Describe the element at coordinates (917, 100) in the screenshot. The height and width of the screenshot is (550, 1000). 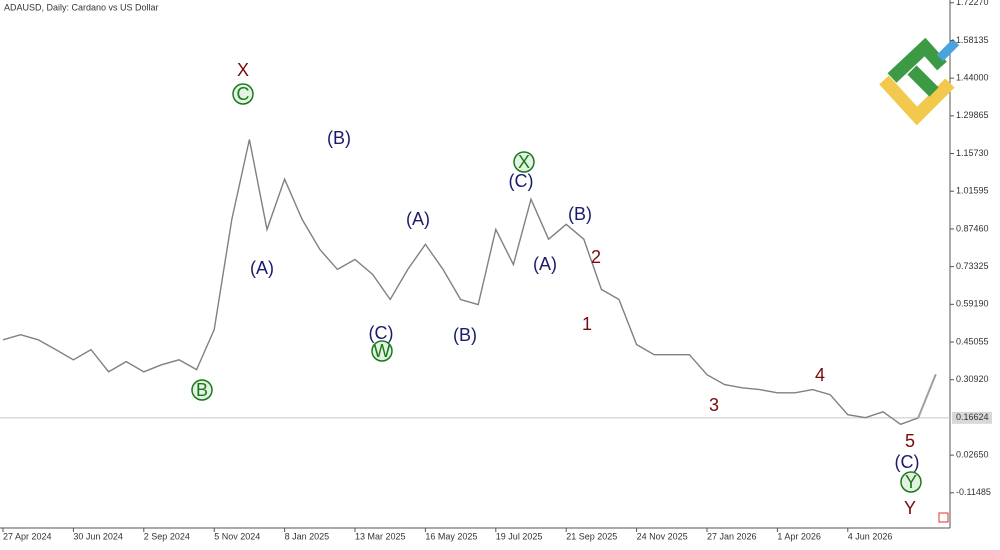
I see `logo-yellow` at that location.